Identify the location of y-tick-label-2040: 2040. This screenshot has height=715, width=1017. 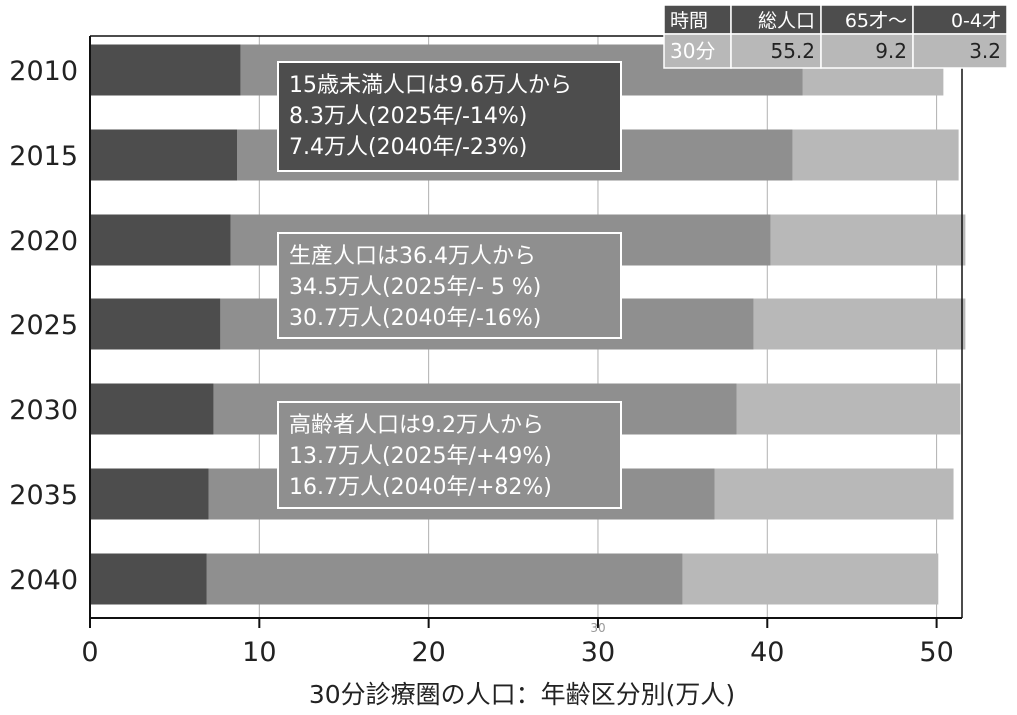
(43, 580).